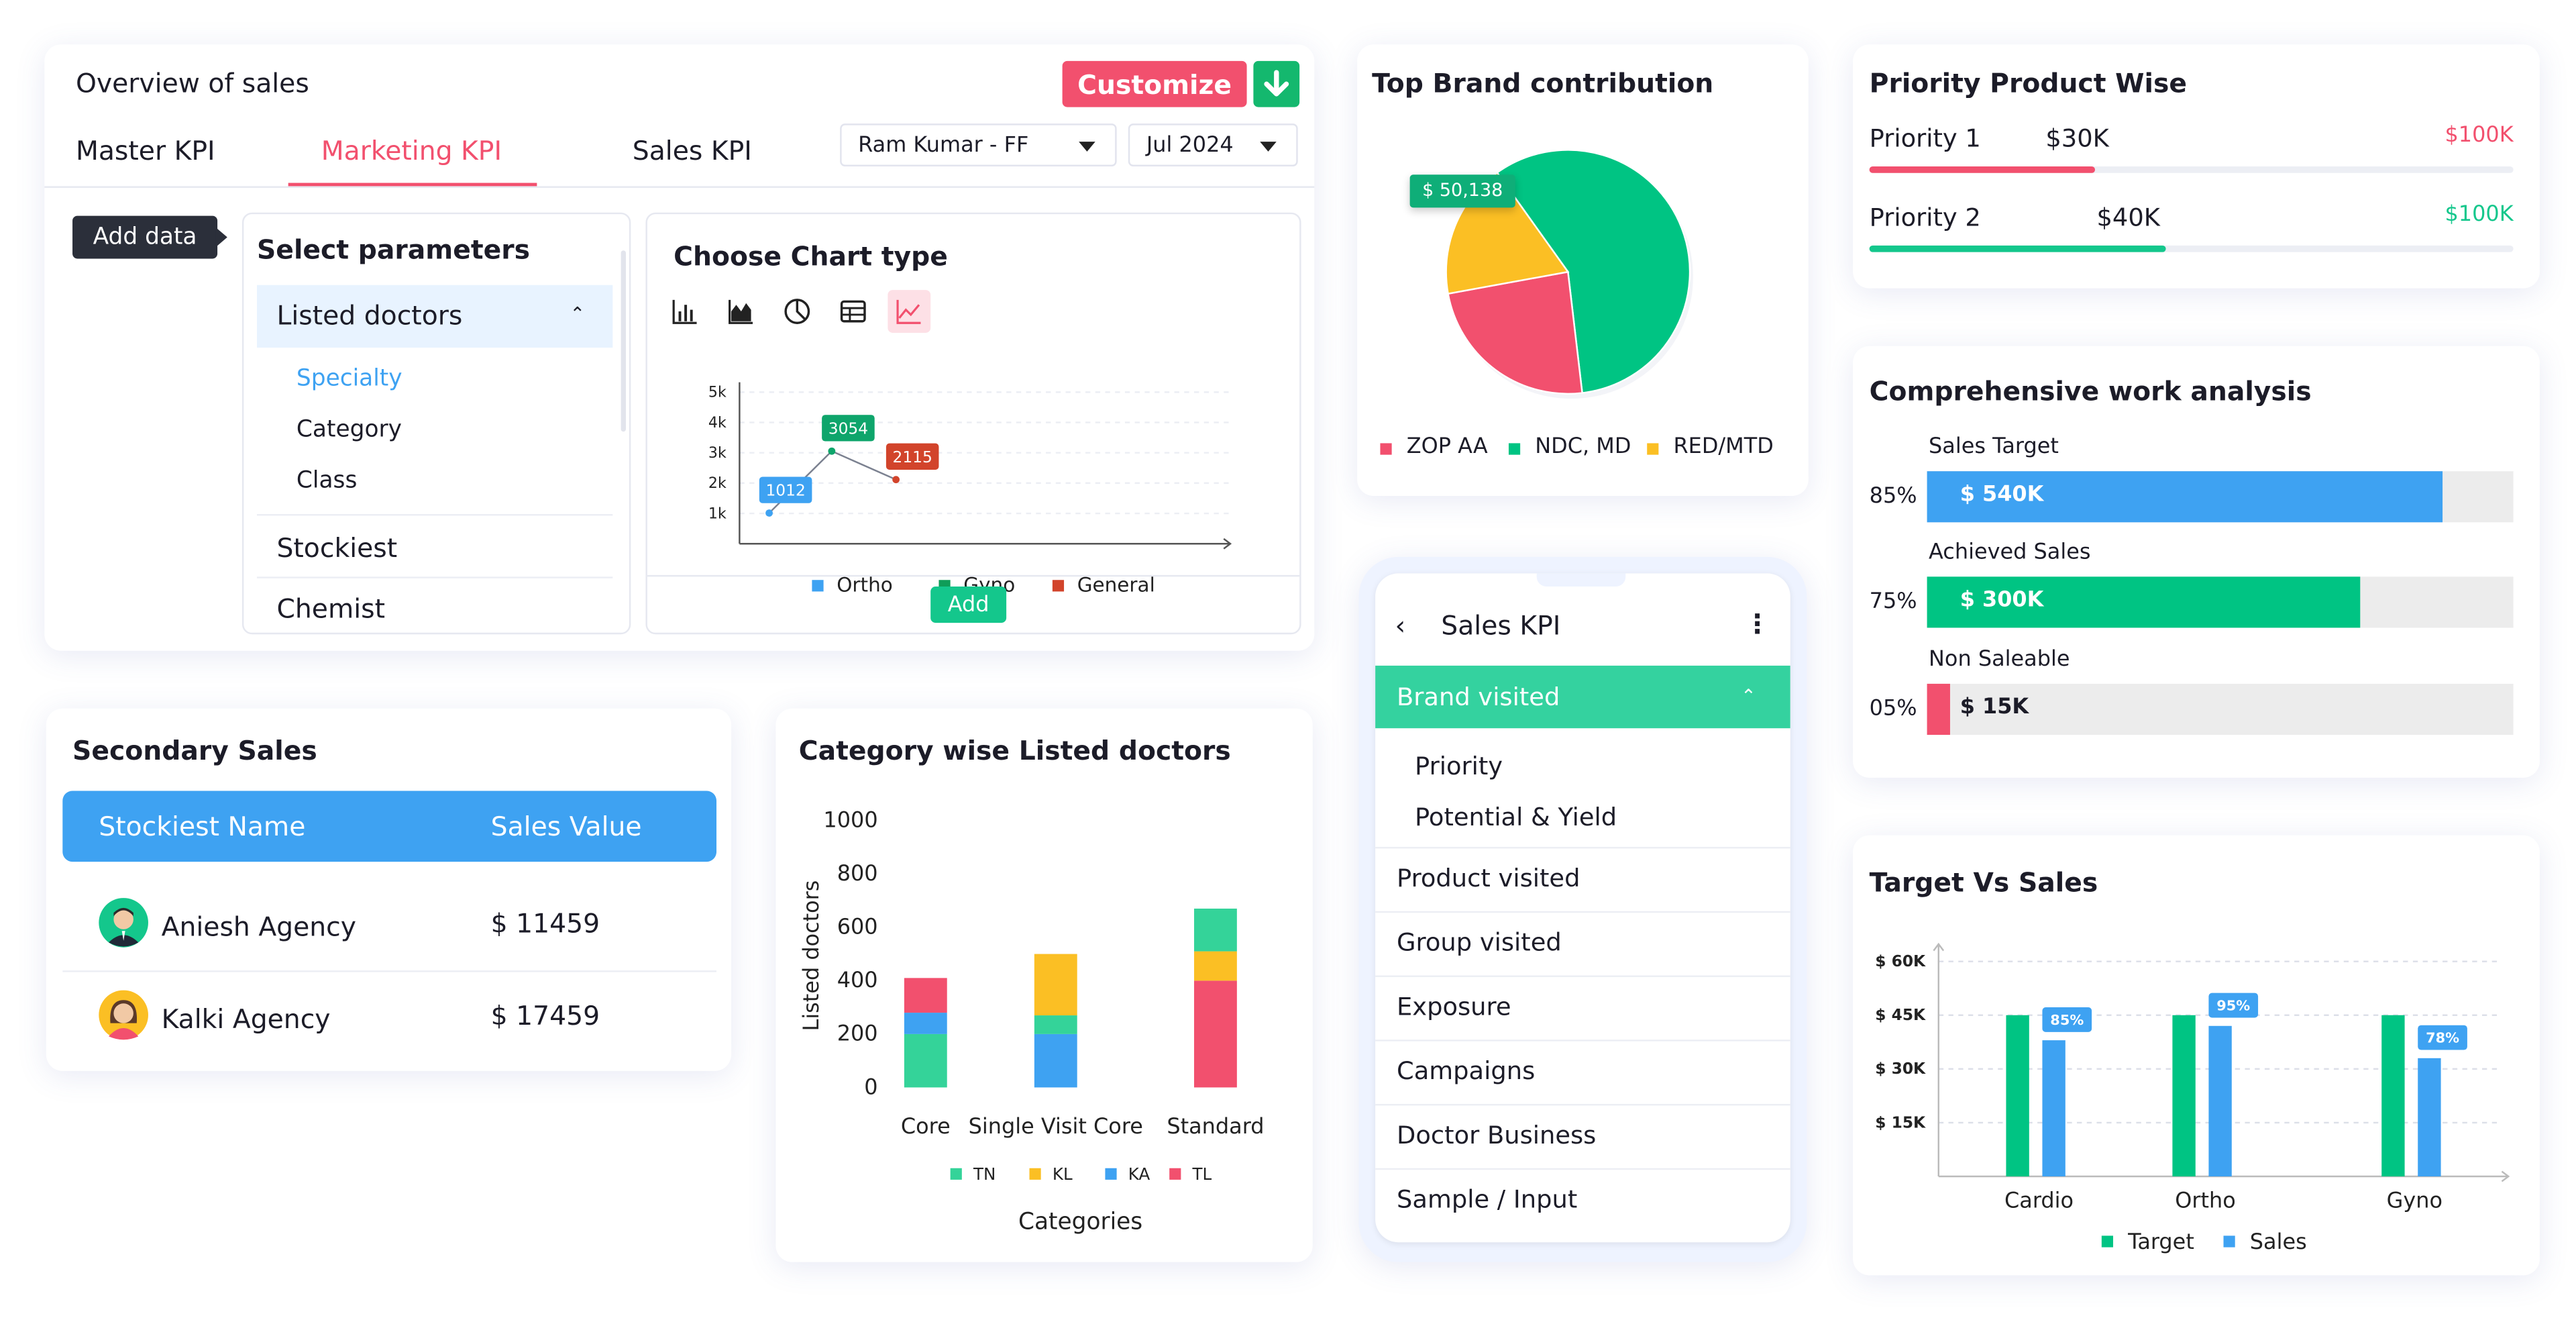  I want to click on bar-chart-icon, so click(685, 311).